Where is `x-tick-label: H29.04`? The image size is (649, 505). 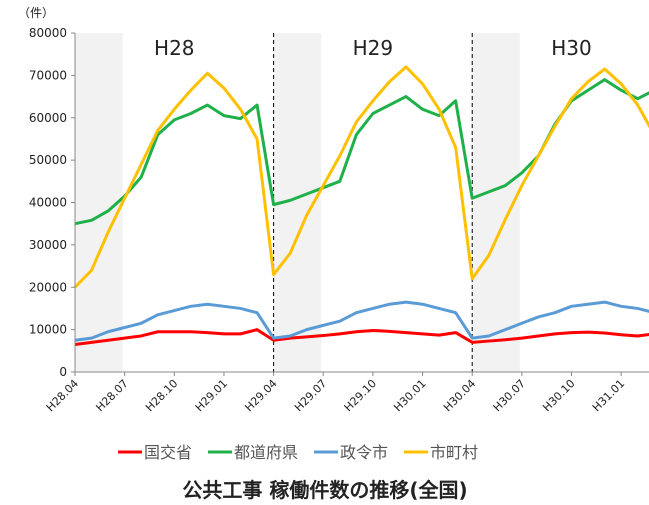 x-tick-label: H29.04 is located at coordinates (260, 395).